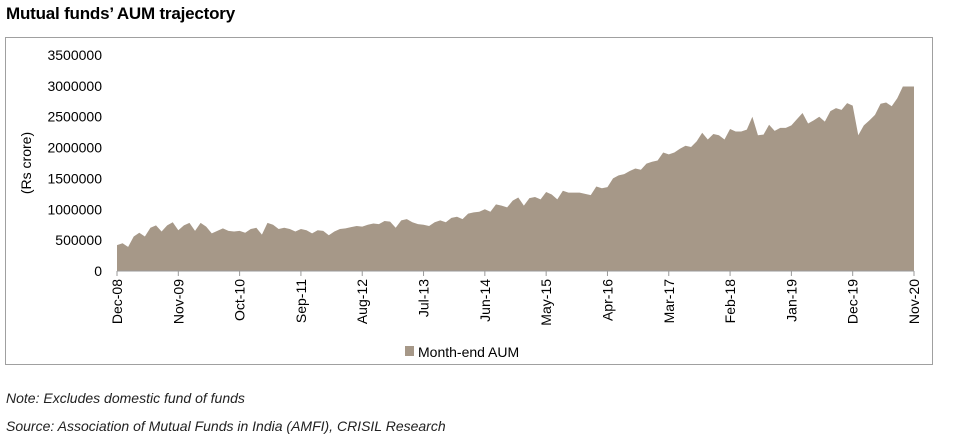 The image size is (954, 443). I want to click on x-tick-label: Dec-08, so click(117, 301).